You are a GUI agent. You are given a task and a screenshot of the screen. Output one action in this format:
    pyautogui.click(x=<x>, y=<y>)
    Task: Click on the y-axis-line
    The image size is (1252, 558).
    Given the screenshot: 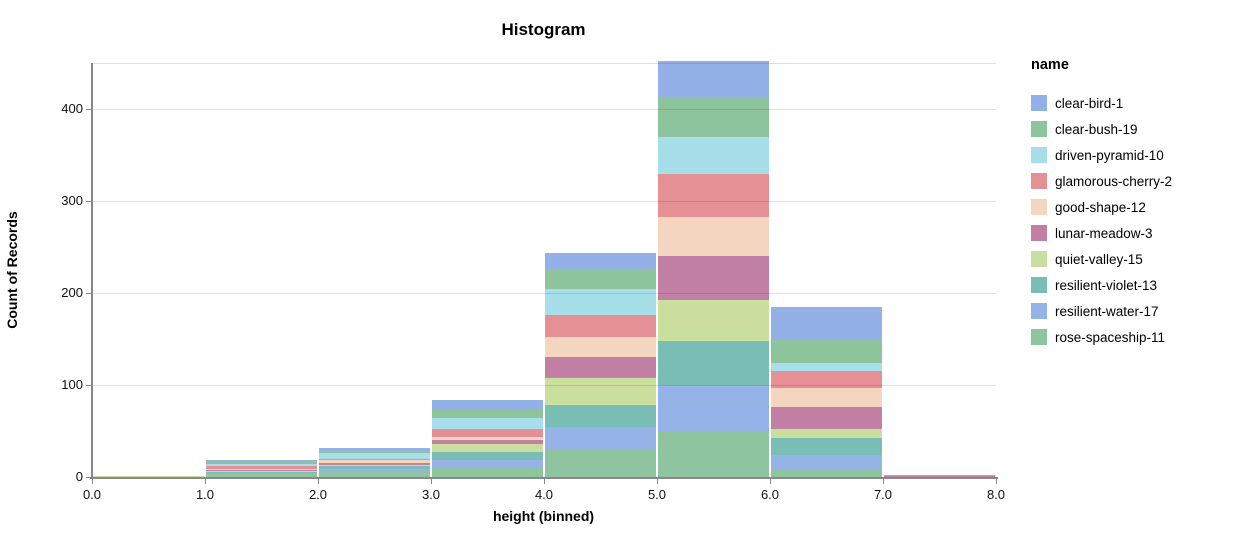 What is the action you would take?
    pyautogui.click(x=92, y=271)
    